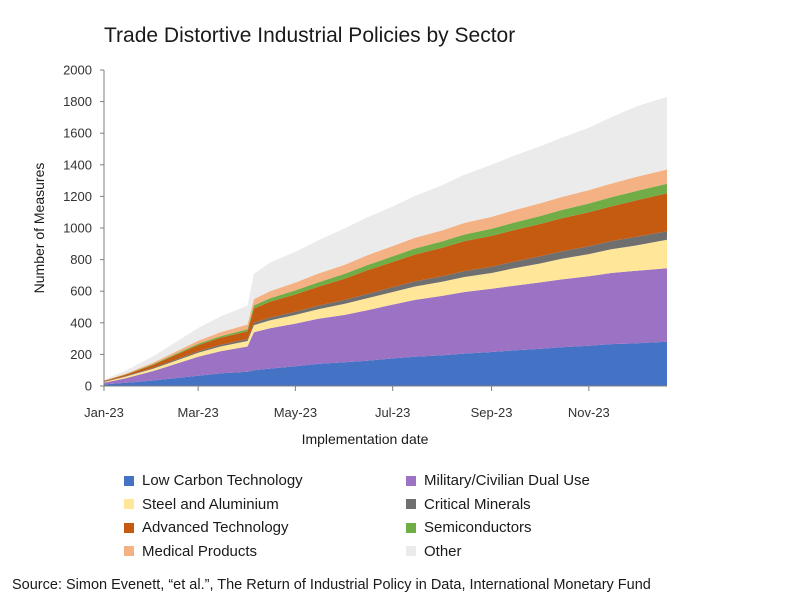 This screenshot has width=806, height=608. What do you see at coordinates (392, 412) in the screenshot?
I see `x-tick-label: Jul-23` at bounding box center [392, 412].